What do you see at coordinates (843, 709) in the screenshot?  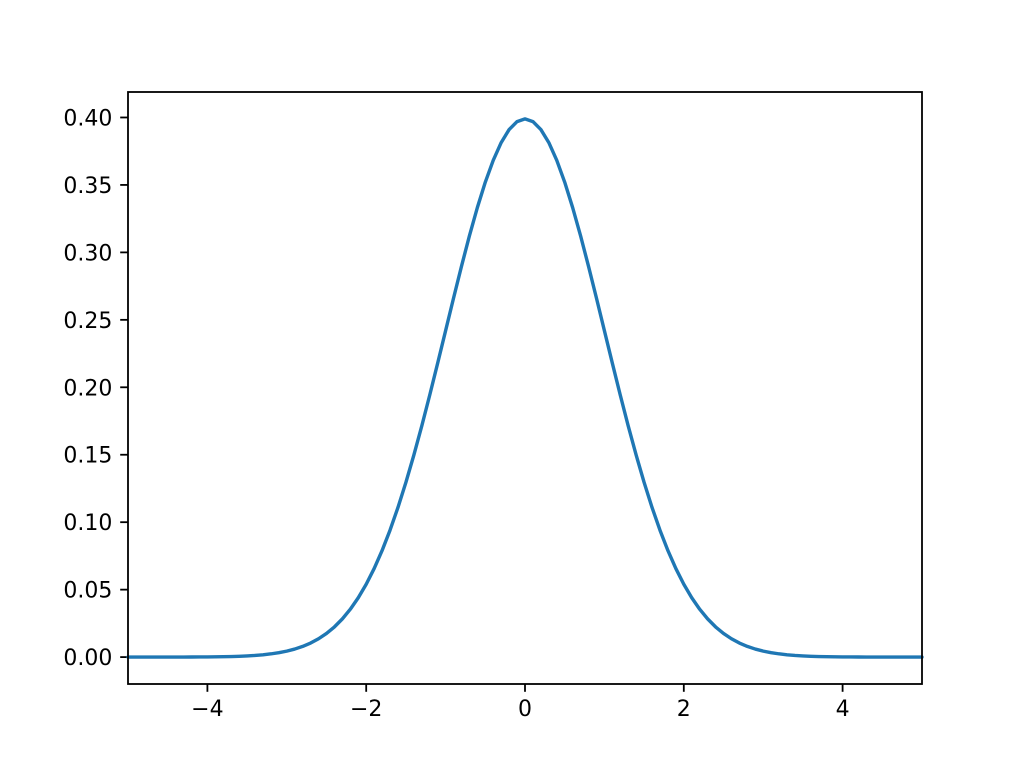 I see `x-tick-label: 4` at bounding box center [843, 709].